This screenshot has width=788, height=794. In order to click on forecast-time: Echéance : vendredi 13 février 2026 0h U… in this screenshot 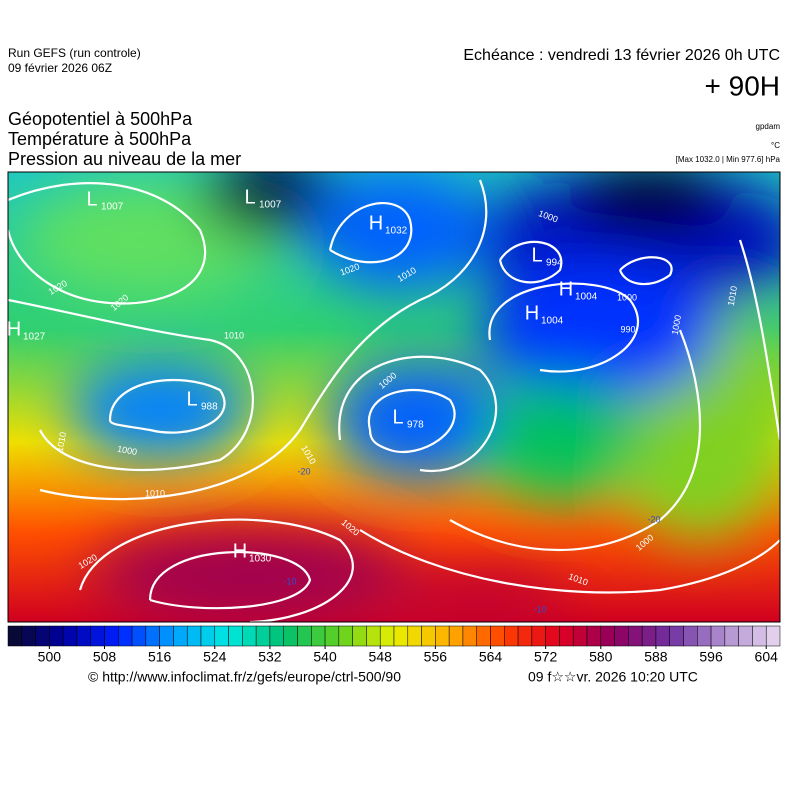, I will do `click(621, 55)`.